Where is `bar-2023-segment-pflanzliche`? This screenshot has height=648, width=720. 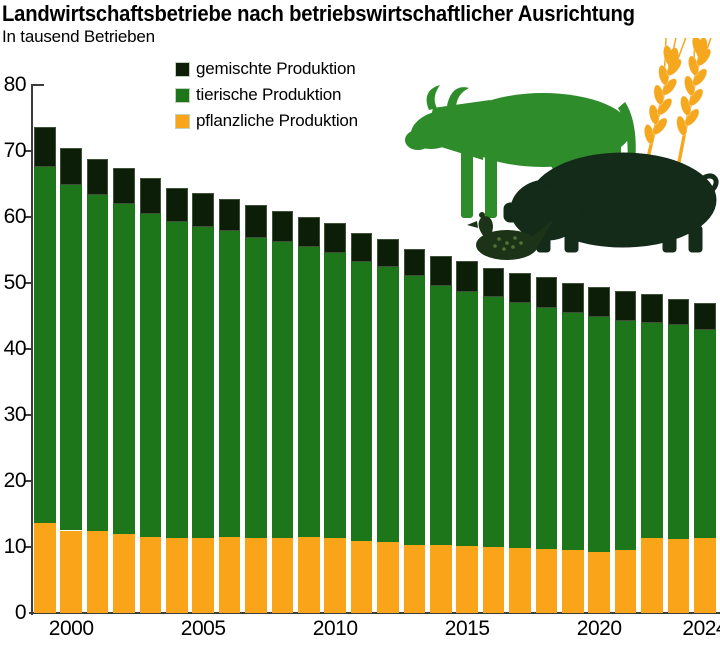
bar-2023-segment-pflanzliche is located at coordinates (678, 576).